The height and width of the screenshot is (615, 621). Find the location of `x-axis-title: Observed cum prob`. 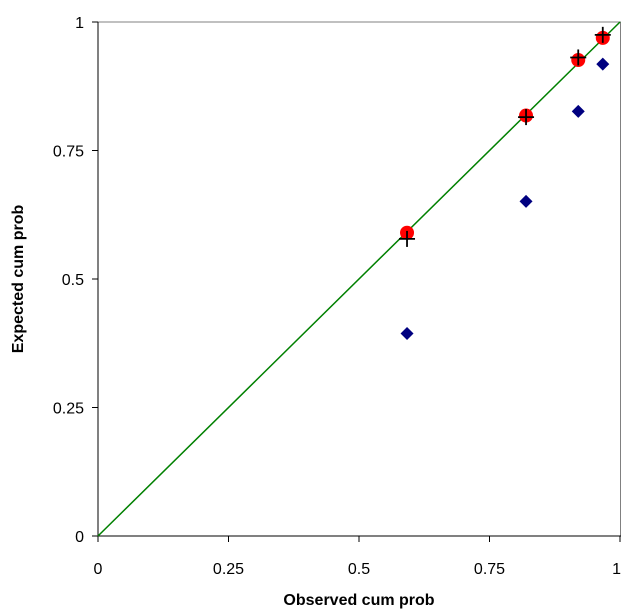

x-axis-title: Observed cum prob is located at coordinates (358, 600).